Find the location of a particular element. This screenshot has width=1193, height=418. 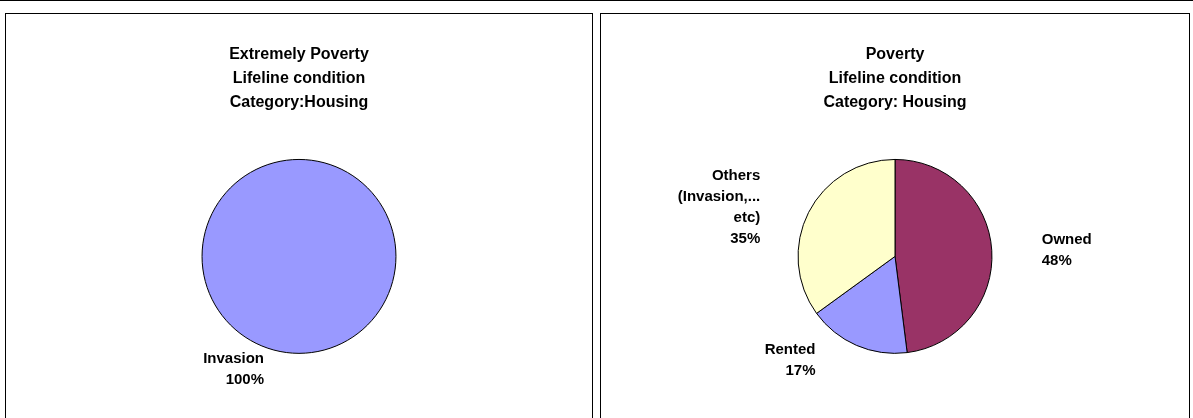

data-label: 100% is located at coordinates (244, 379).